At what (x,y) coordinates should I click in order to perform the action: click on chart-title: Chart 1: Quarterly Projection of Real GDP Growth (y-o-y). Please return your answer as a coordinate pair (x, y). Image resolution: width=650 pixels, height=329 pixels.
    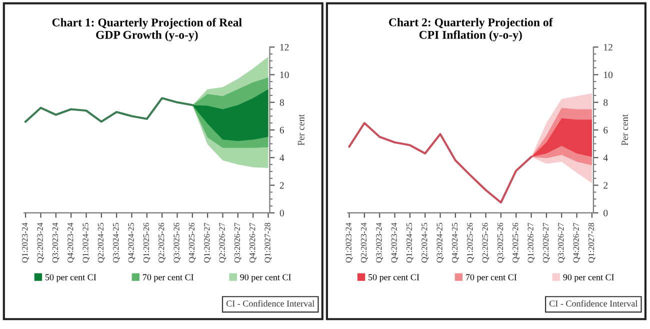
    Looking at the image, I should click on (147, 30).